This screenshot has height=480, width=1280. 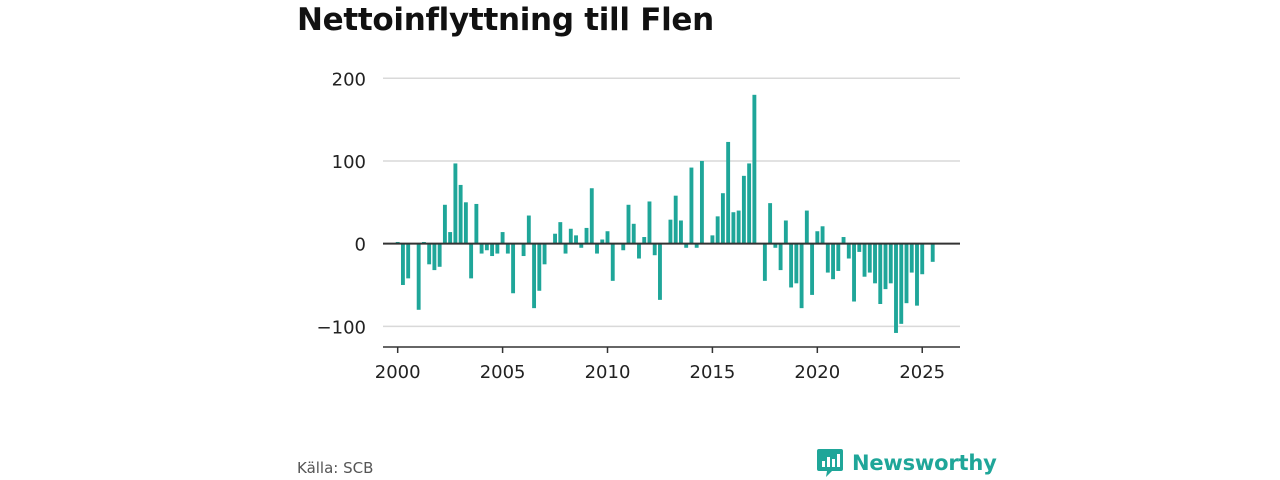 I want to click on y-tick-label: 100, so click(x=349, y=162).